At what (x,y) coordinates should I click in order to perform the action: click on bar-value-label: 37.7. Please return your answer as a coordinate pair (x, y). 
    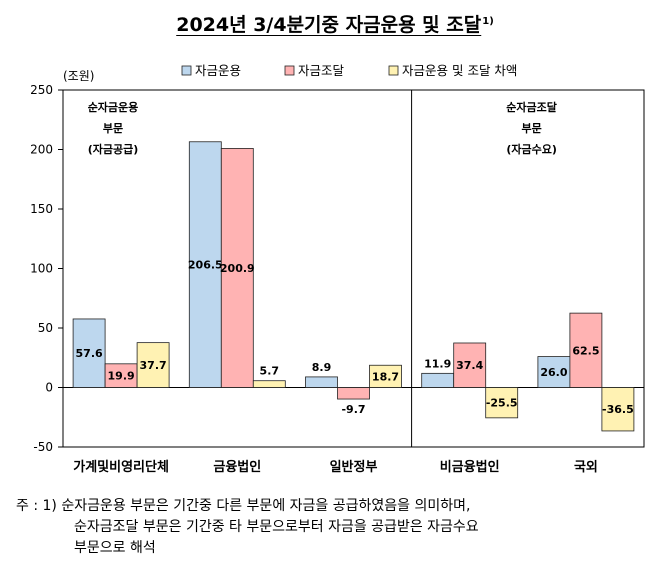
    Looking at the image, I should click on (153, 365).